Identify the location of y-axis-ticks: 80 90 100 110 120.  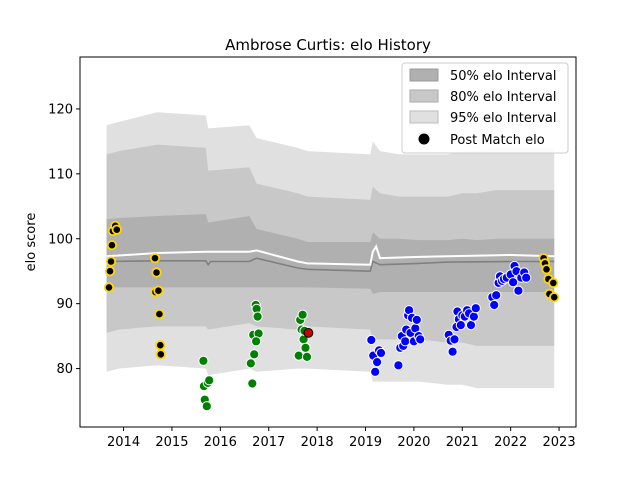
(64, 239).